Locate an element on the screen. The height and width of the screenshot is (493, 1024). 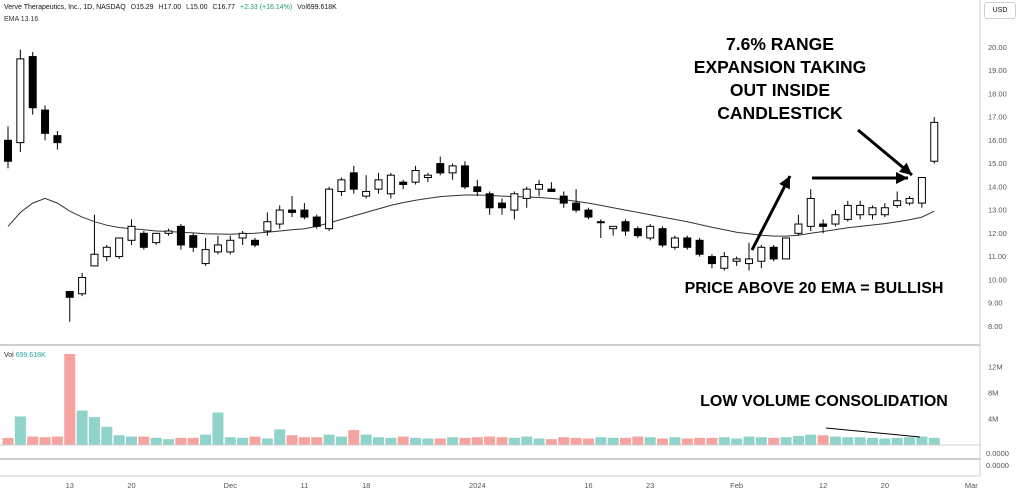
annotation-range-expansion-line: OUT INSIDE is located at coordinates (780, 90).